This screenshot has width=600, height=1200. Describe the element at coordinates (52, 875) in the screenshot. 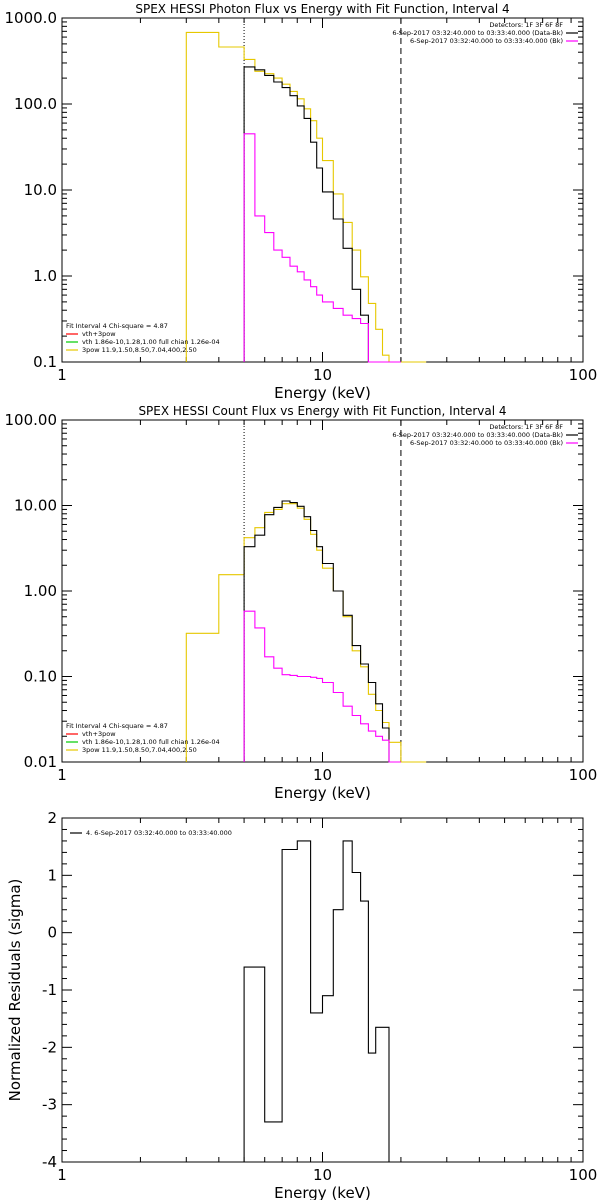

I see `y-tick-label: 1` at that location.